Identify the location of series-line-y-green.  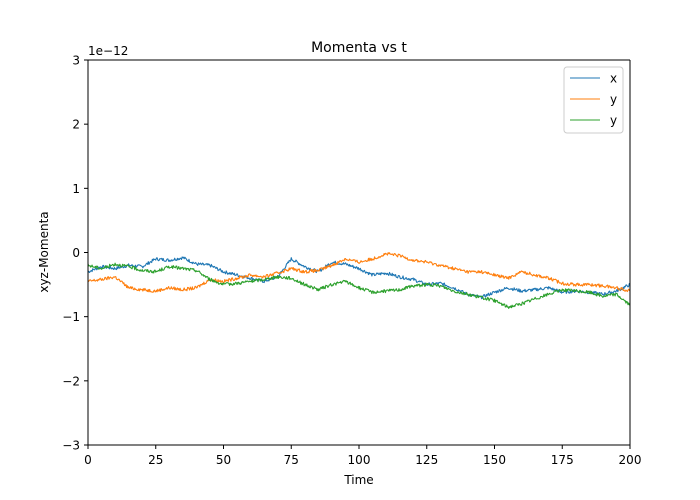
(359, 285).